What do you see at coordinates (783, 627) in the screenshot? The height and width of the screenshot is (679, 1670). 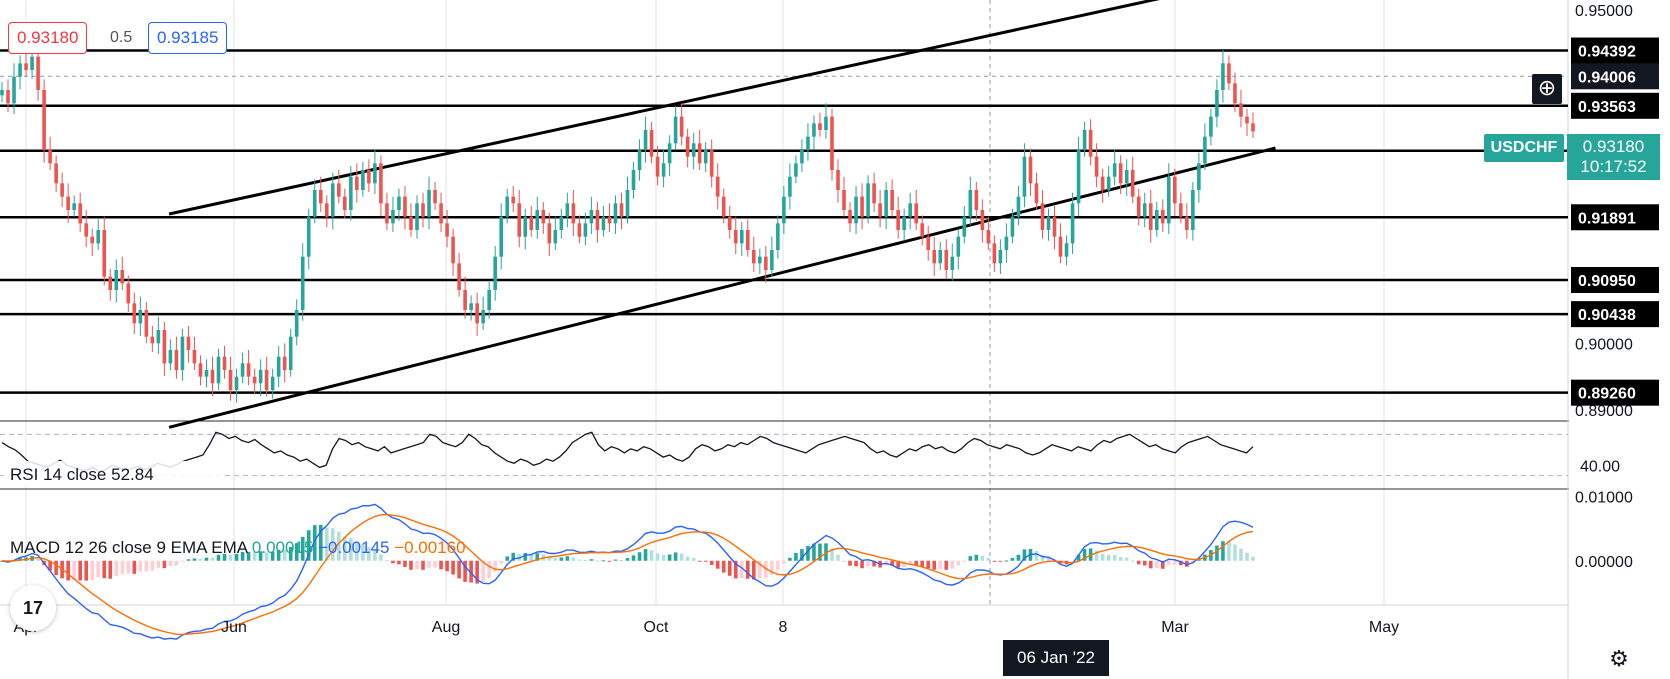 I see `time-axis-label: 8` at bounding box center [783, 627].